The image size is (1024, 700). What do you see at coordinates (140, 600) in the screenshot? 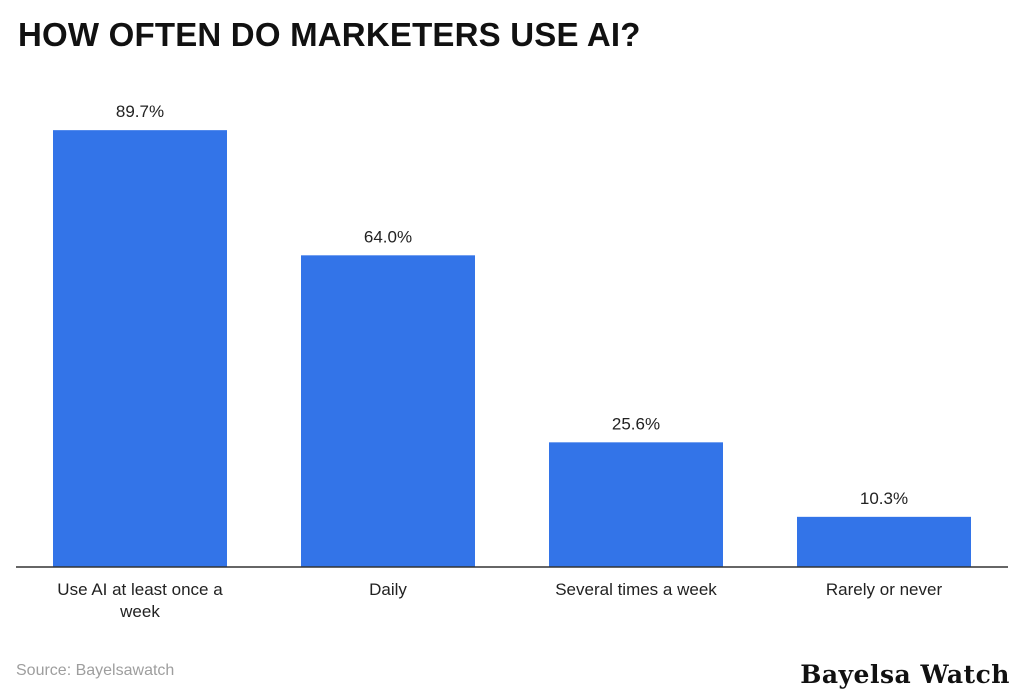
I see `category-label: Use AI at least once a week` at bounding box center [140, 600].